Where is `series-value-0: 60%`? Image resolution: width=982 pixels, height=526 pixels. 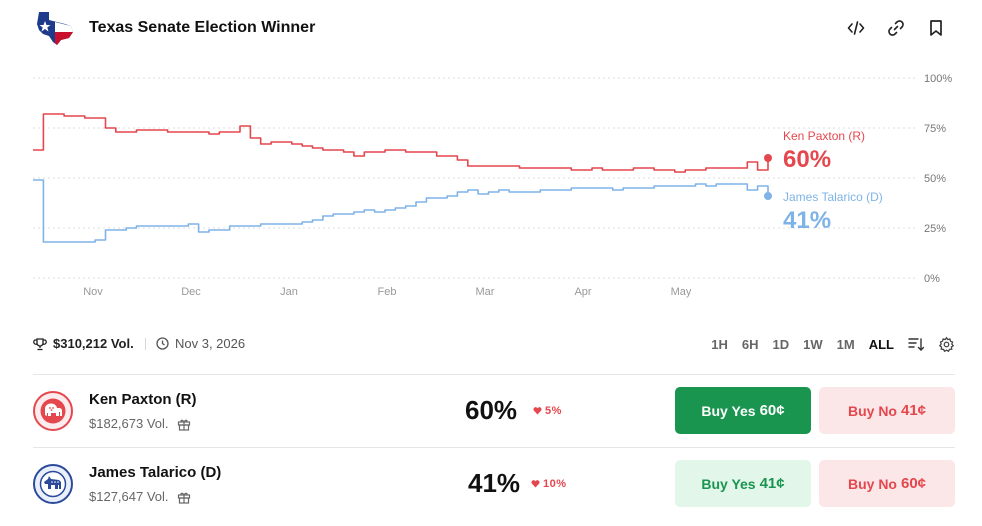
series-value-0: 60% is located at coordinates (807, 159).